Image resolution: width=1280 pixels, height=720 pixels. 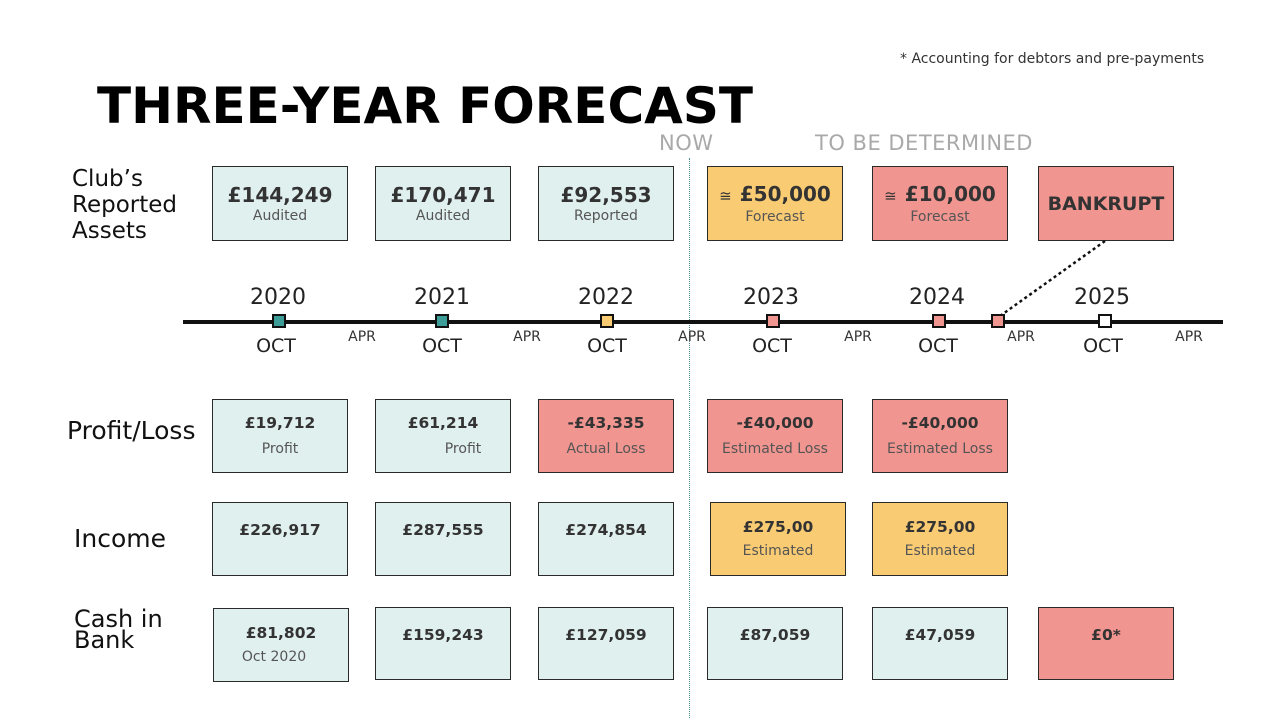 What do you see at coordinates (131, 430) in the screenshot?
I see `profit-loss-row-label: Profit/Loss` at bounding box center [131, 430].